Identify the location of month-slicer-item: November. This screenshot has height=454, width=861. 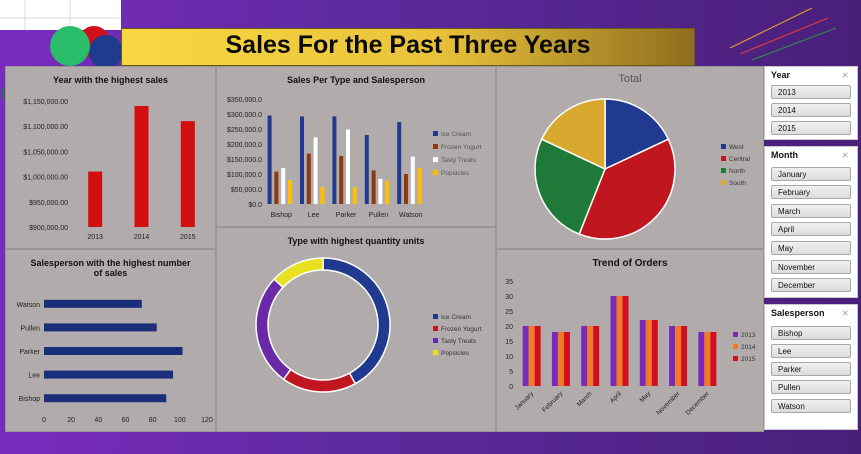
(811, 267).